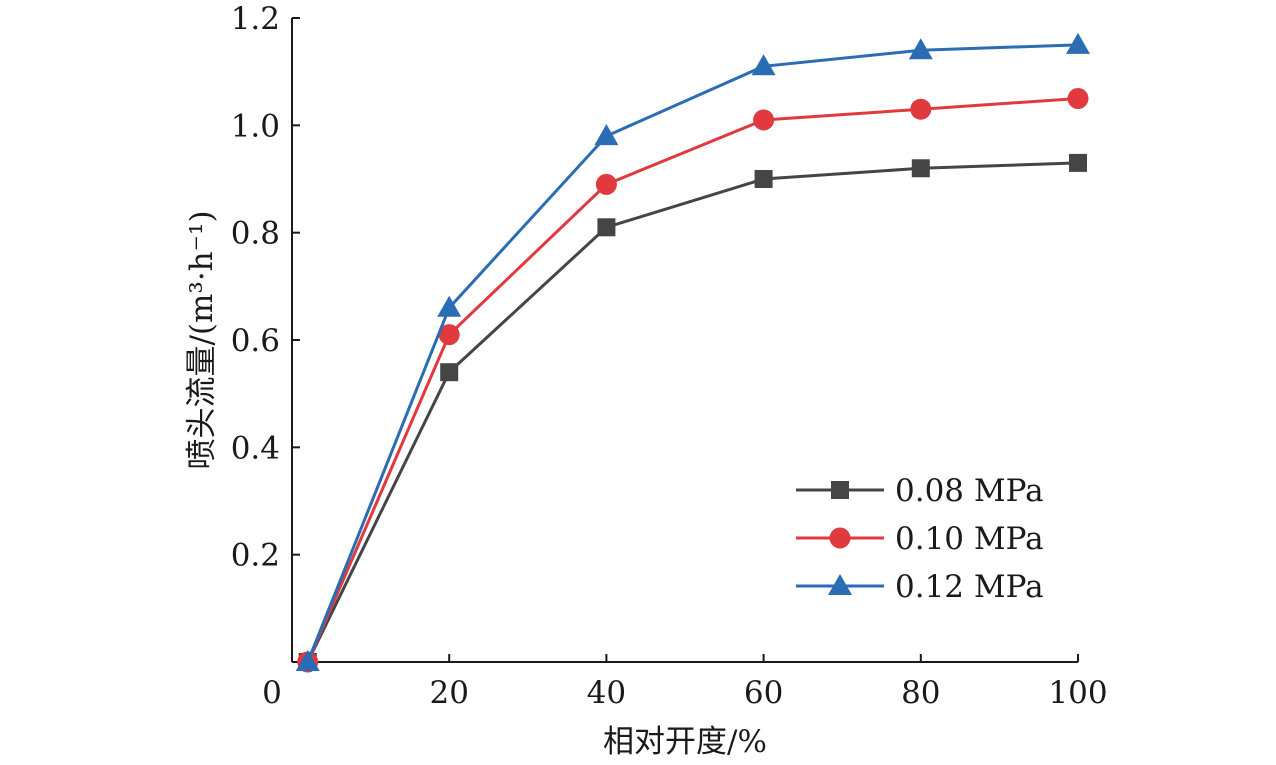 The height and width of the screenshot is (765, 1276). Describe the element at coordinates (1077, 693) in the screenshot. I see `x-tick-label: 100` at that location.